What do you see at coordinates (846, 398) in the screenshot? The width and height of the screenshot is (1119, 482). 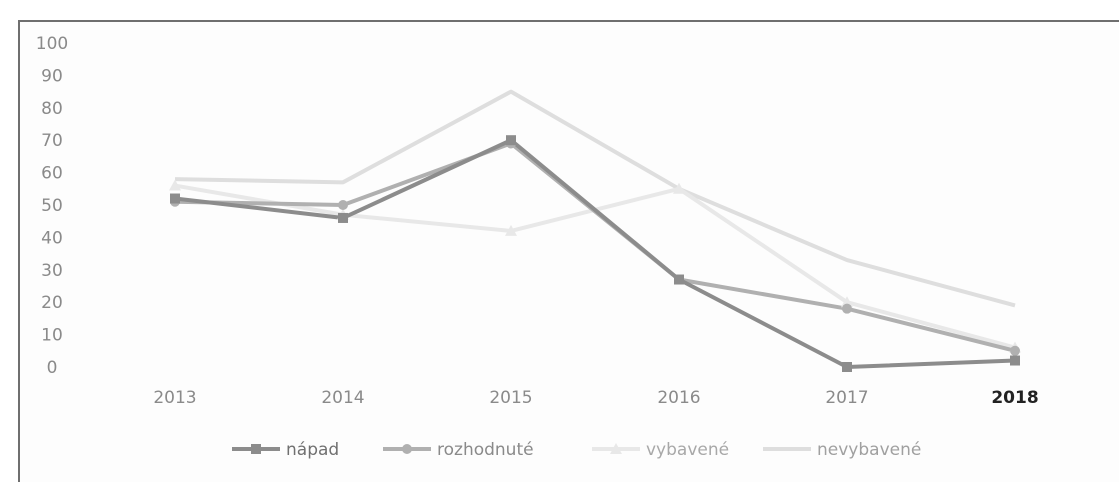 I see `x-tick-label: 2017` at bounding box center [846, 398].